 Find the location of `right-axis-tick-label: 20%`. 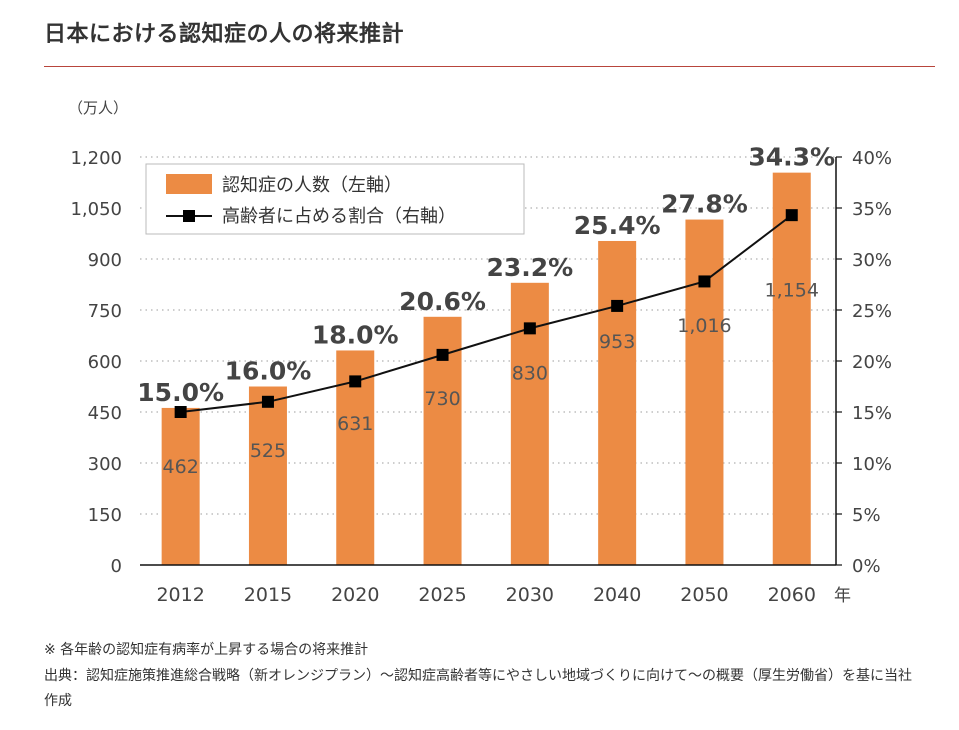

right-axis-tick-label: 20% is located at coordinates (872, 362).